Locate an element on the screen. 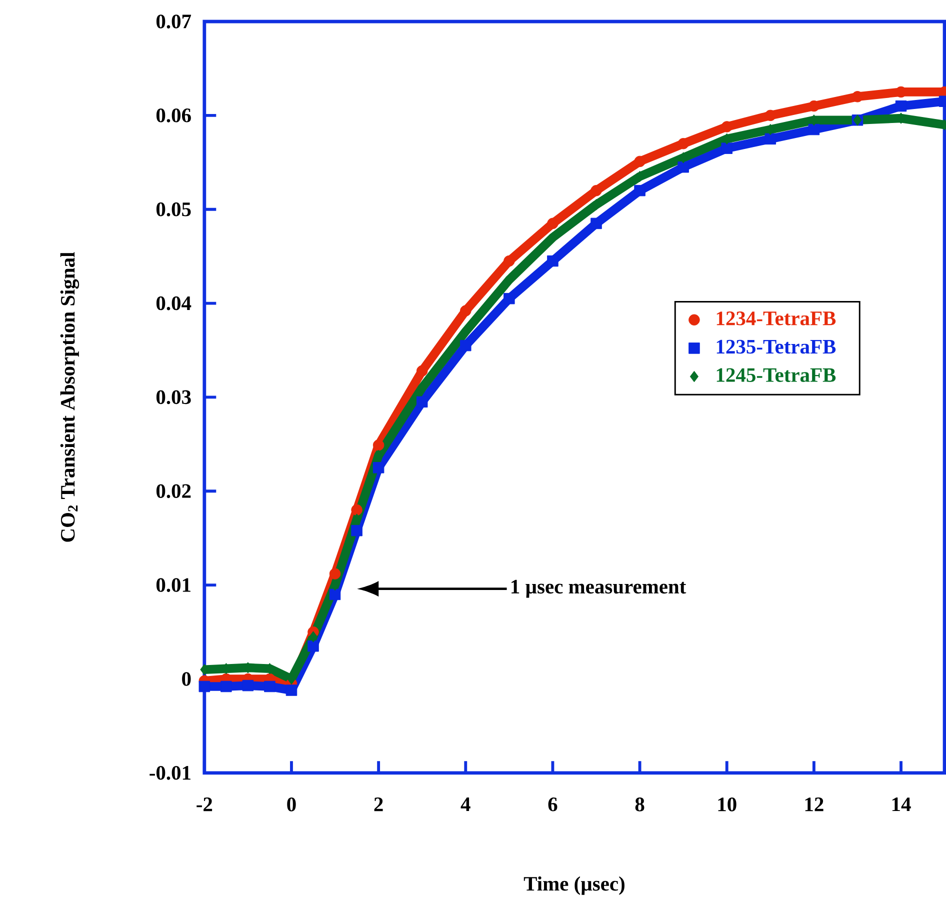 Image resolution: width=946 pixels, height=900 pixels. y-tick-label: -0.01 is located at coordinates (170, 773).